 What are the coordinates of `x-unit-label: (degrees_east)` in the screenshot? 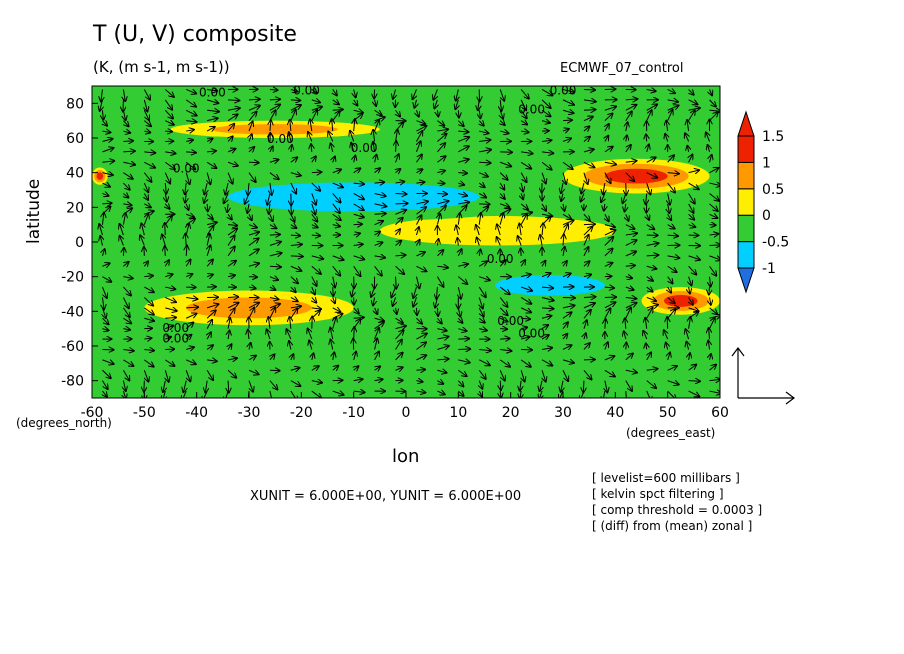 It's located at (671, 433).